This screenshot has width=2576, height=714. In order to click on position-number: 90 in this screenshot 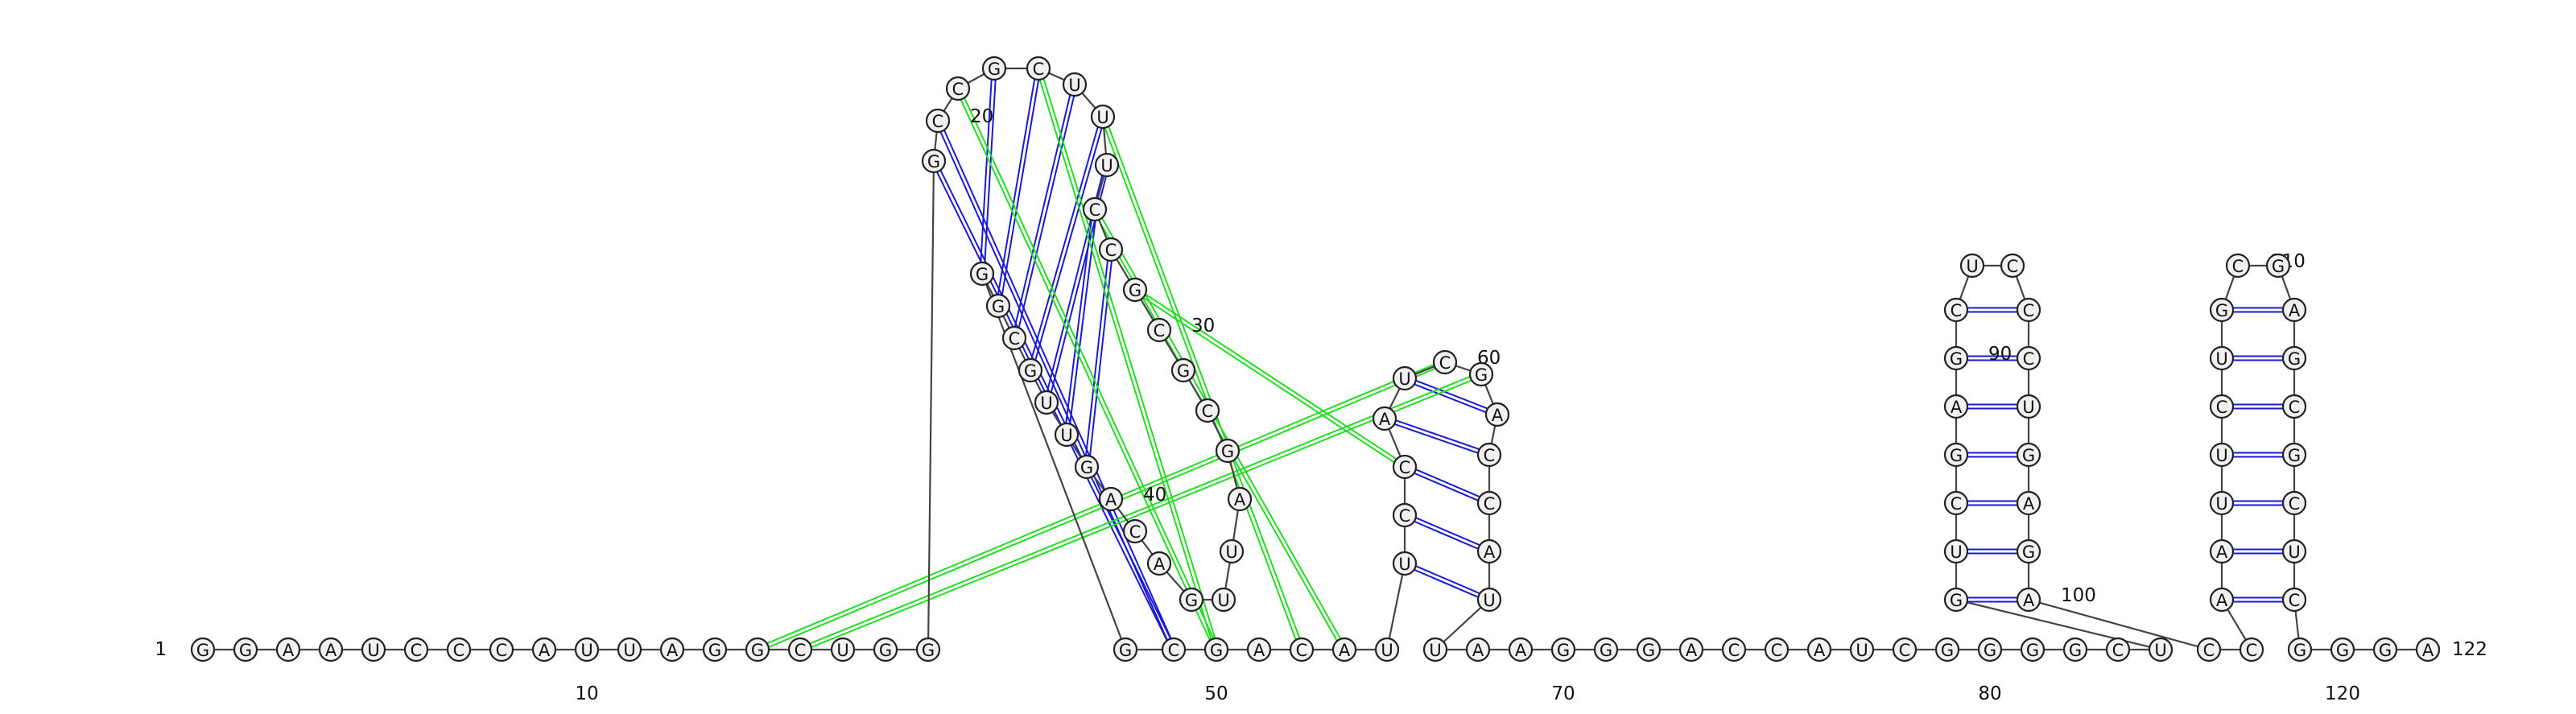, I will do `click(2000, 354)`.